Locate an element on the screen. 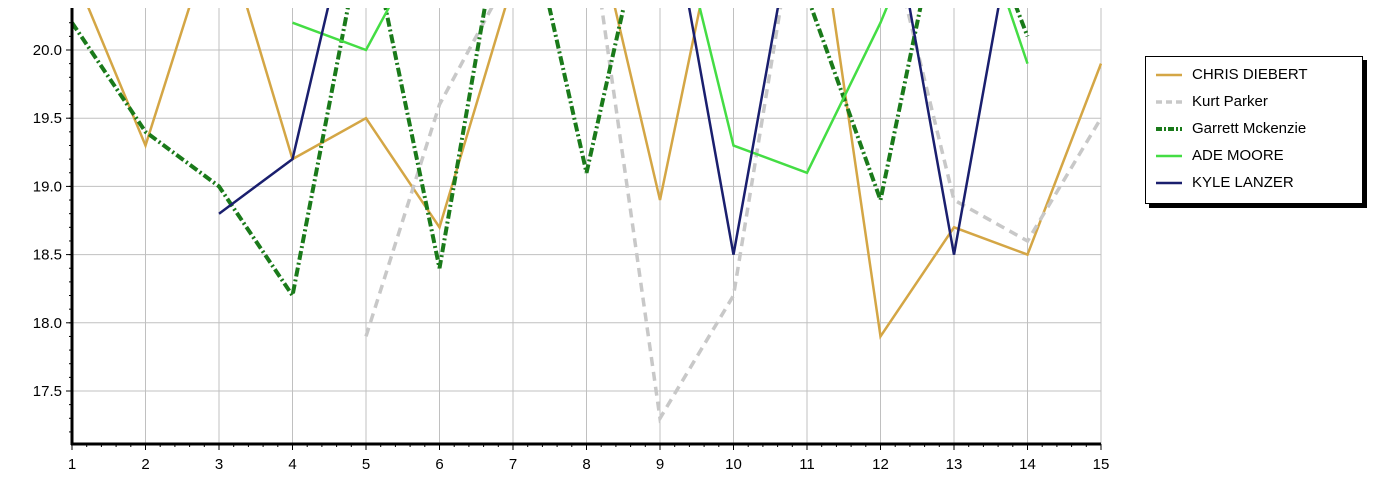 The image size is (1379, 482). legend-item-garrett-mckenzie: Garrett Mckenzie is located at coordinates (1254, 128).